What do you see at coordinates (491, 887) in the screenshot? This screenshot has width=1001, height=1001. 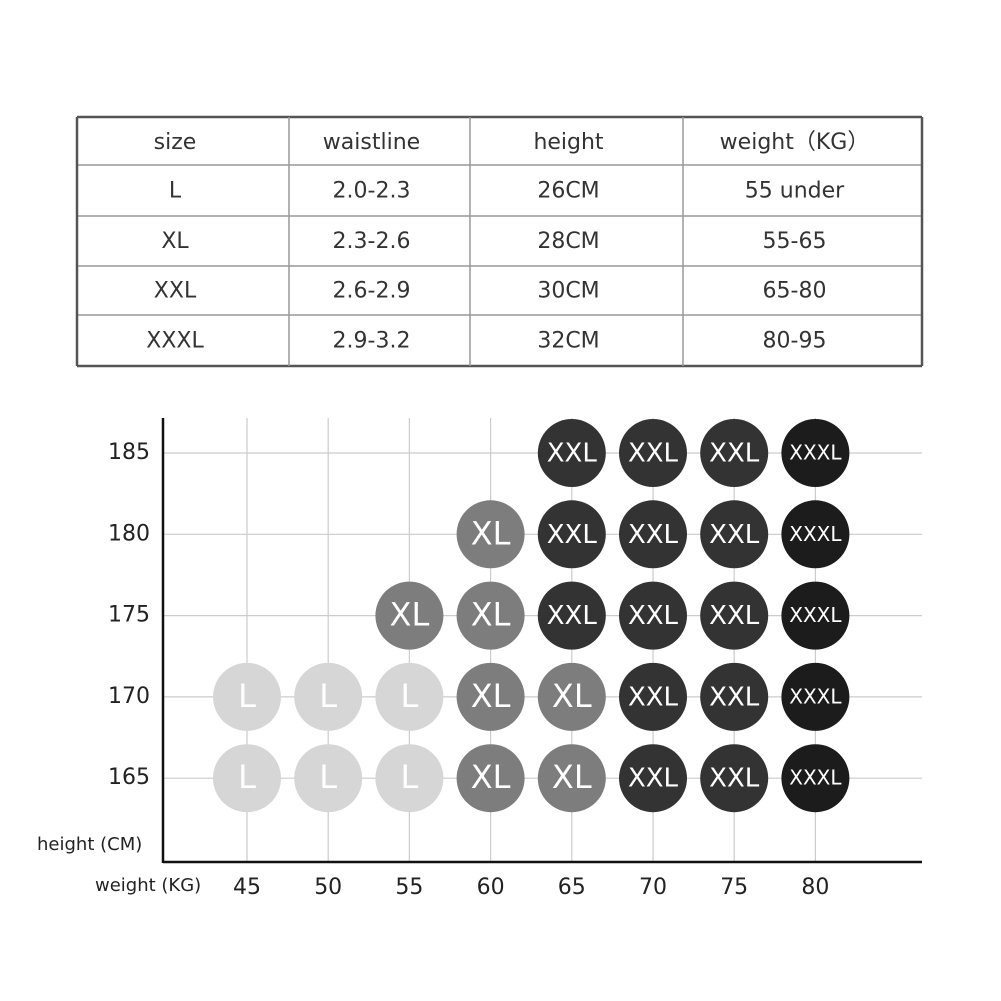 I see `x-tick-label: 60` at bounding box center [491, 887].